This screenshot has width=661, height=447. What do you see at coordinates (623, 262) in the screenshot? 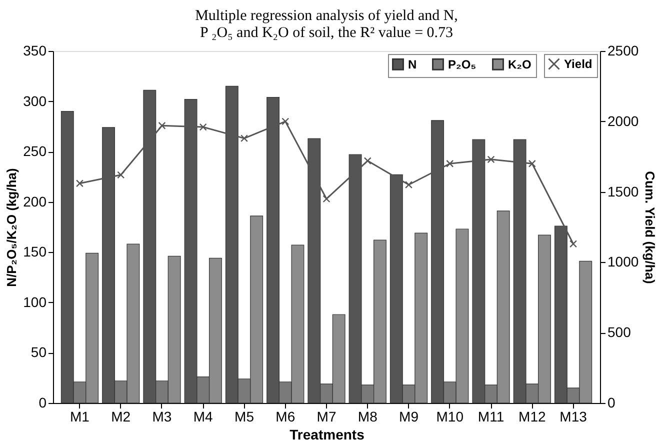
I see `y2-tick-label: 1000` at bounding box center [623, 262].